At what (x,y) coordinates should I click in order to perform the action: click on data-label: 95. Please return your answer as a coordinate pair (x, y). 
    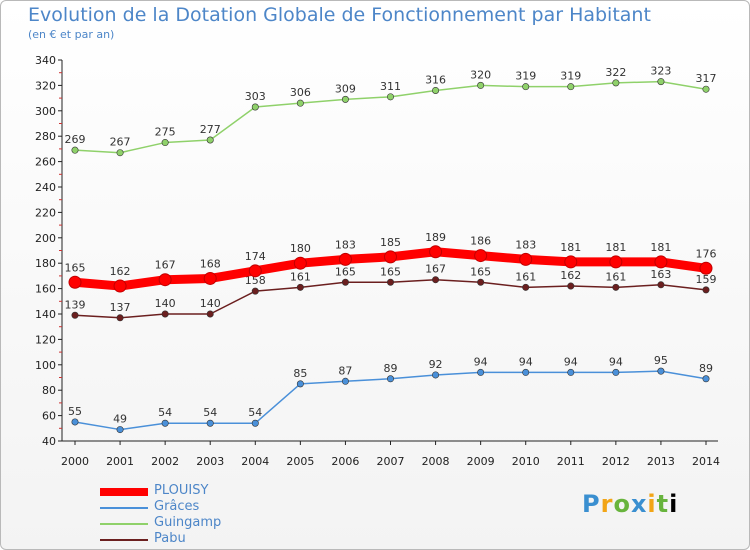
    Looking at the image, I should click on (661, 360).